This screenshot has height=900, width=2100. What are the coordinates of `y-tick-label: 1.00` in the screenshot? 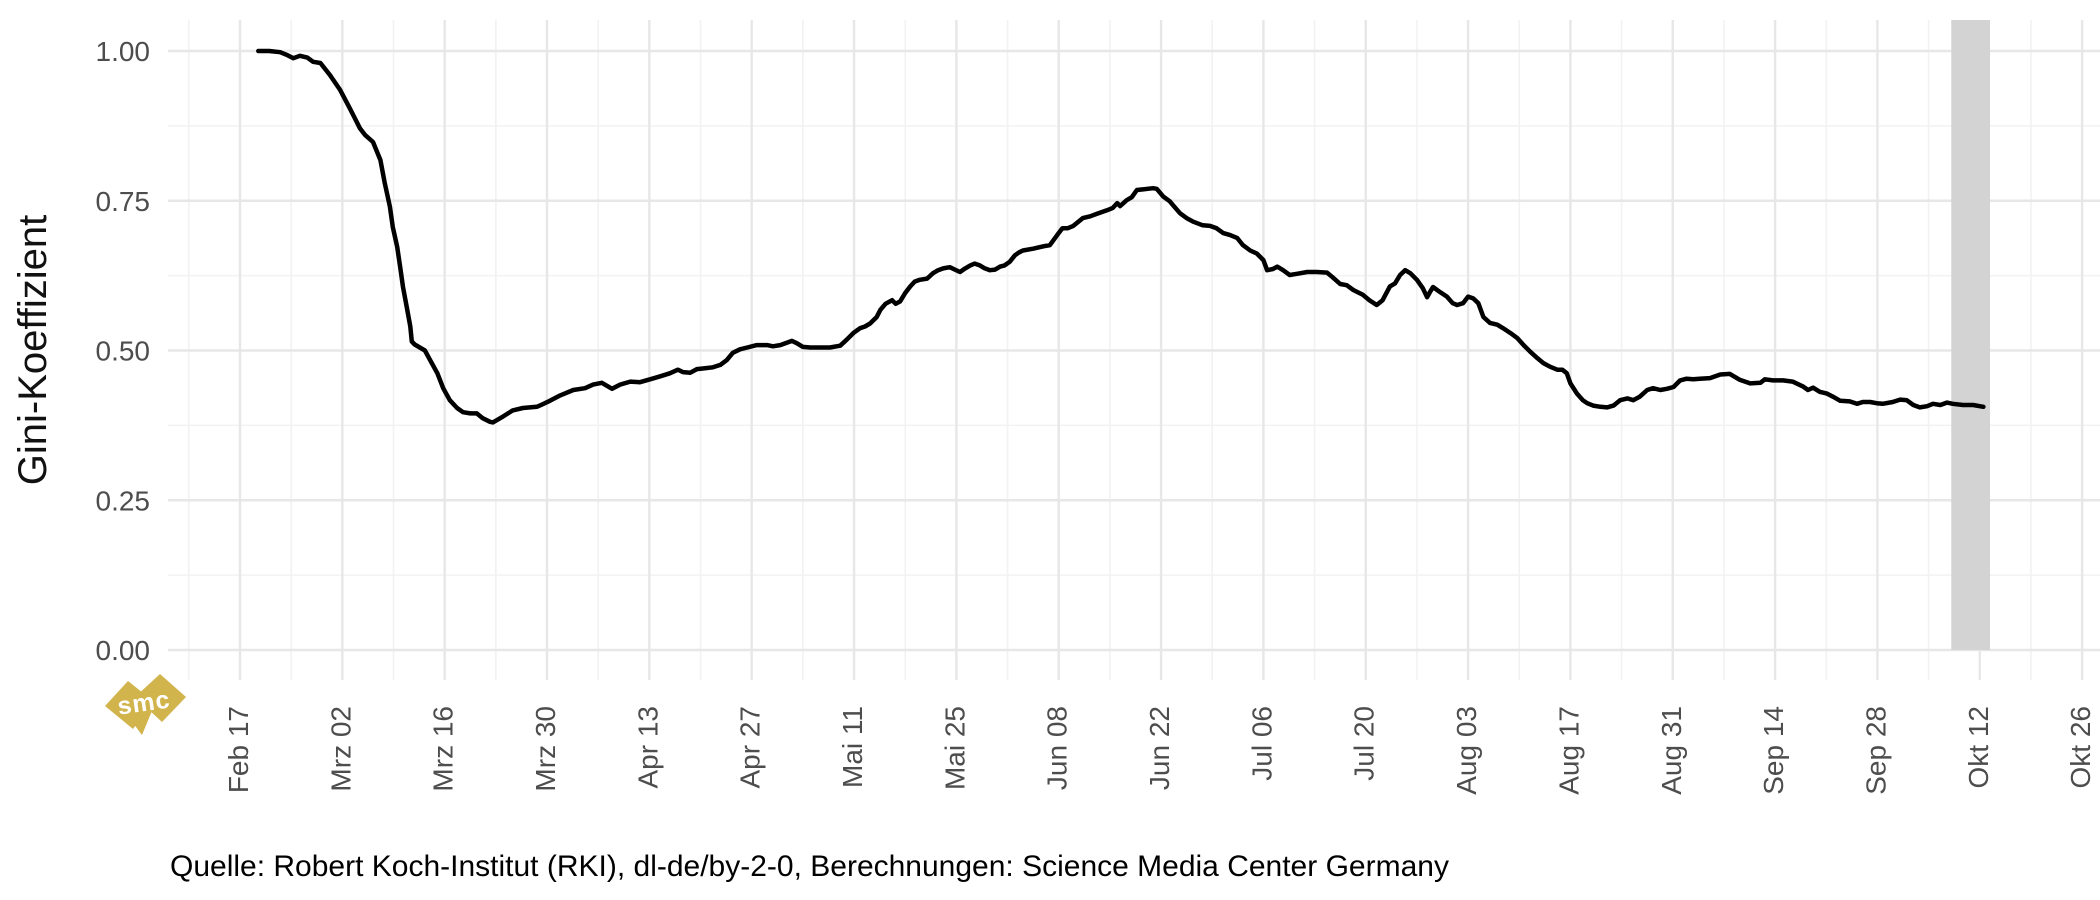 It's located at (123, 51).